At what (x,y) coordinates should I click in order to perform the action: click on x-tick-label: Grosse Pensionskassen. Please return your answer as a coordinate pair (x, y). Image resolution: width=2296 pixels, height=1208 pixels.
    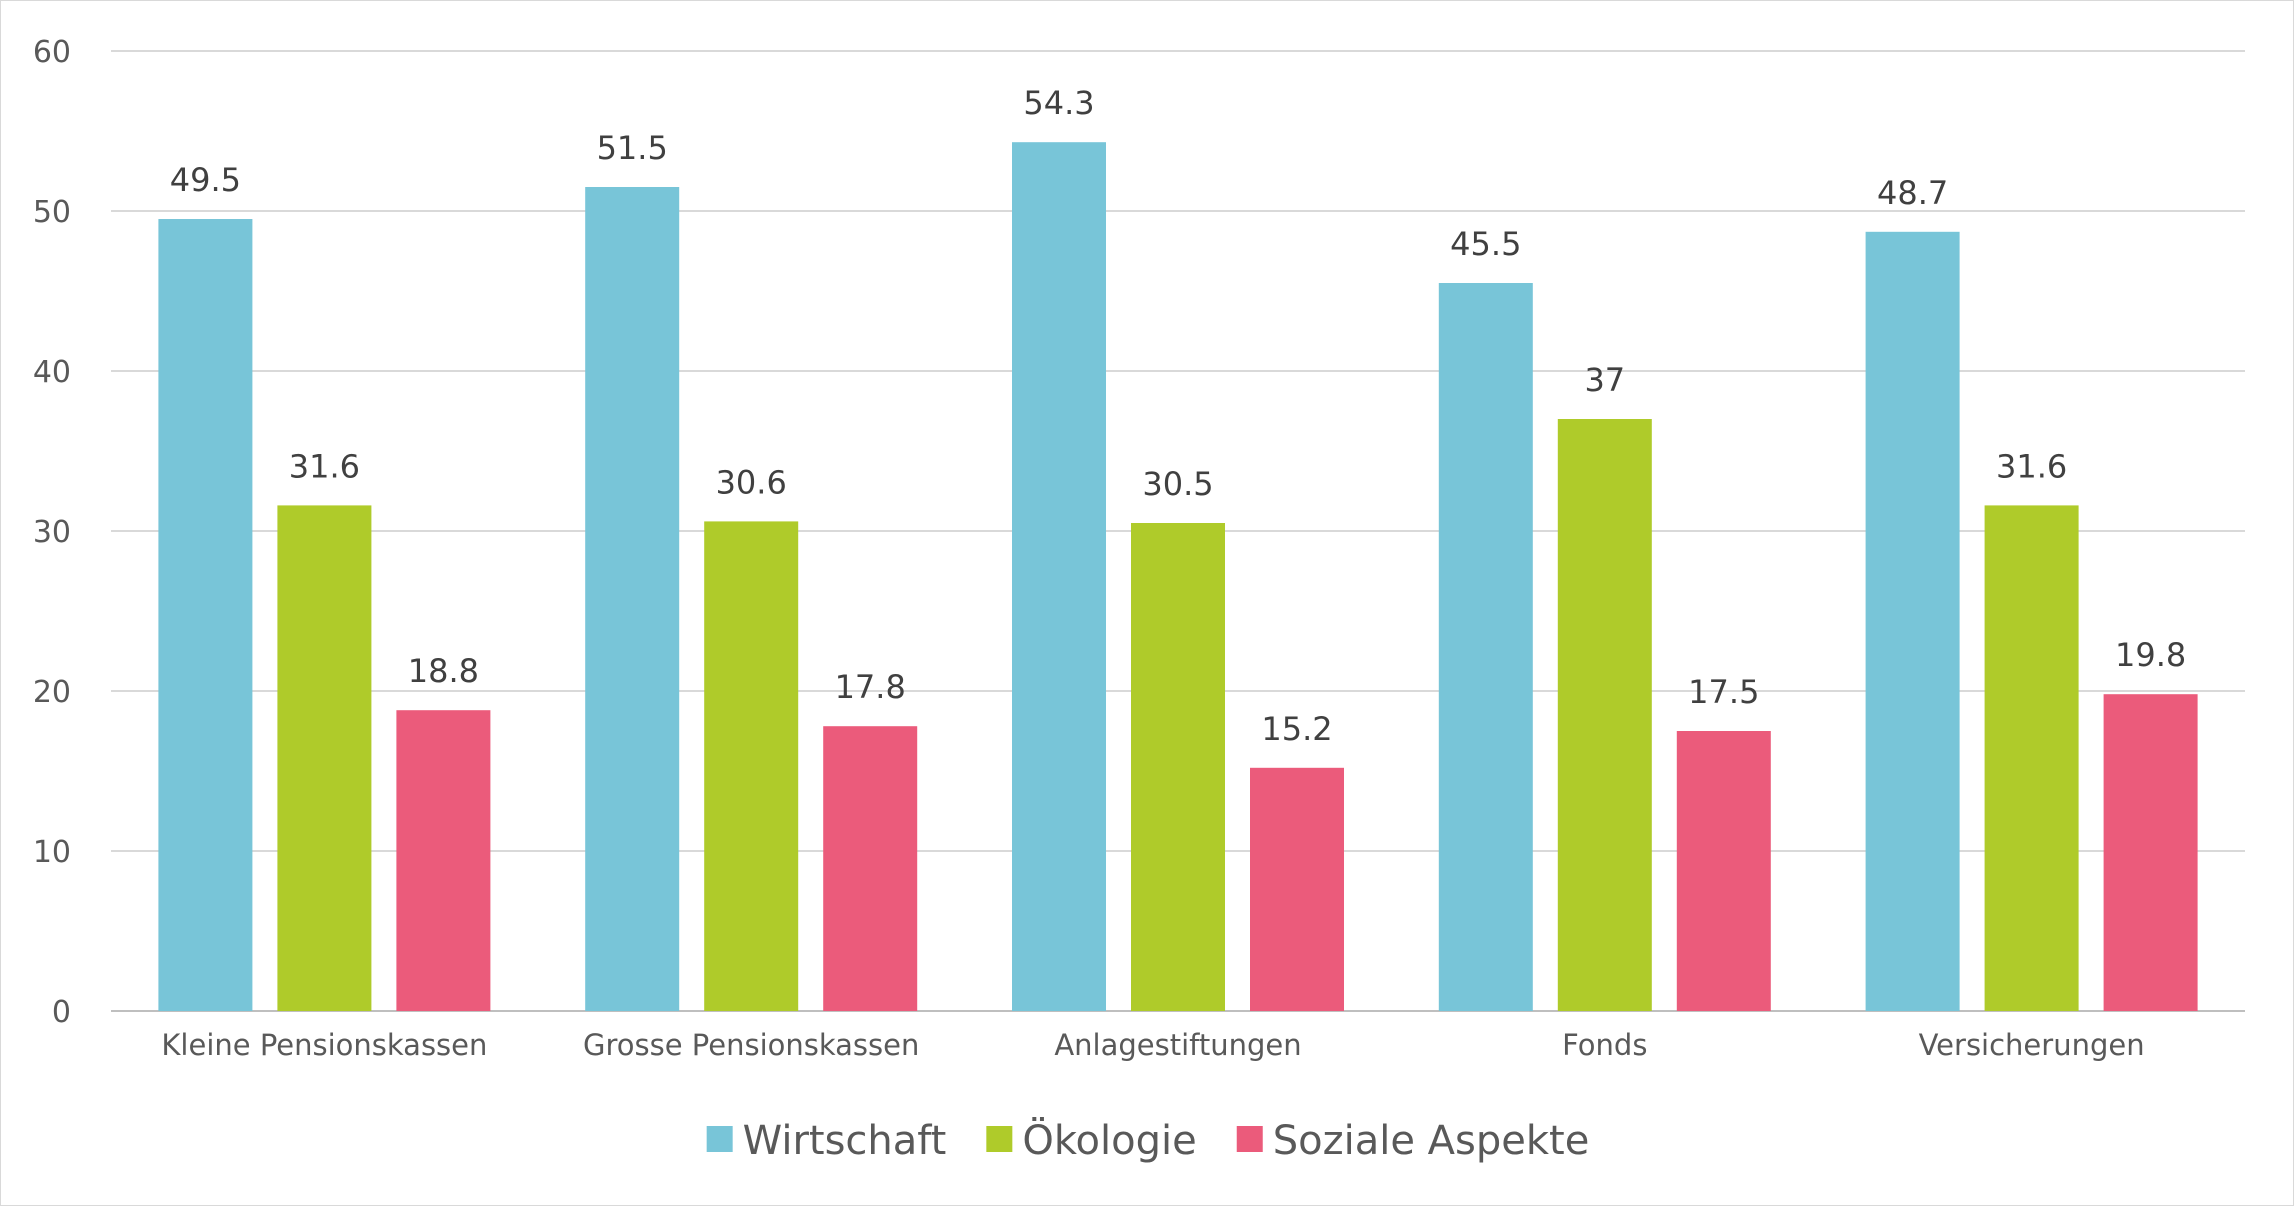
    Looking at the image, I should click on (751, 1045).